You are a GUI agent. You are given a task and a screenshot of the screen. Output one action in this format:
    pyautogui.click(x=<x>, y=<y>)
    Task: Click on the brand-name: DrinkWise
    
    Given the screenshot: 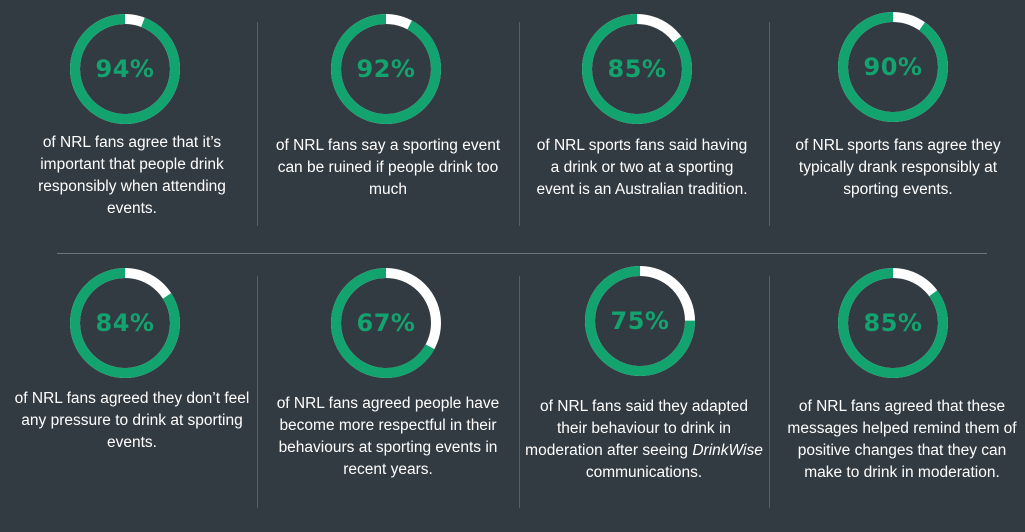 What is the action you would take?
    pyautogui.click(x=727, y=450)
    